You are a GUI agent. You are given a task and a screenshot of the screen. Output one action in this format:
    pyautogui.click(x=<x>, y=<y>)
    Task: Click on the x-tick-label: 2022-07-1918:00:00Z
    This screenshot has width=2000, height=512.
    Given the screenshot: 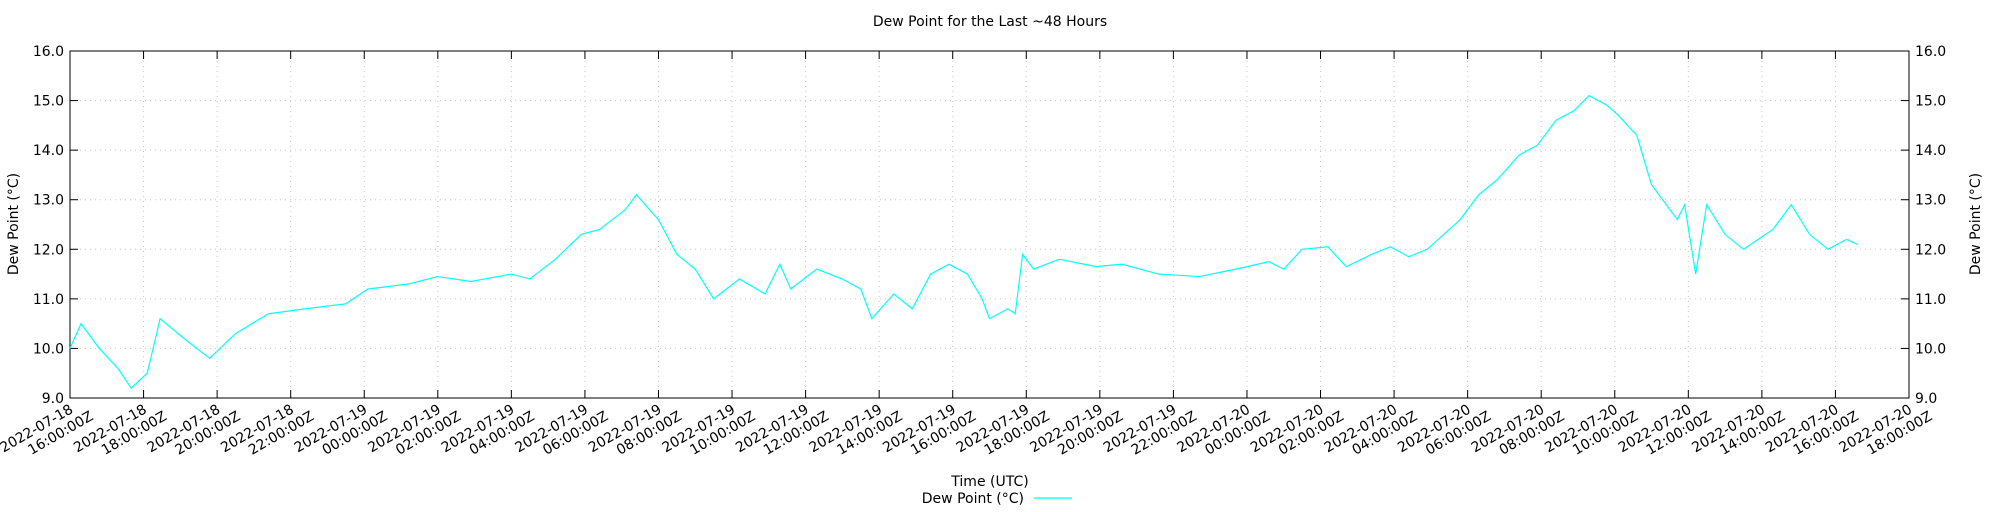 What is the action you would take?
    pyautogui.click(x=1003, y=432)
    